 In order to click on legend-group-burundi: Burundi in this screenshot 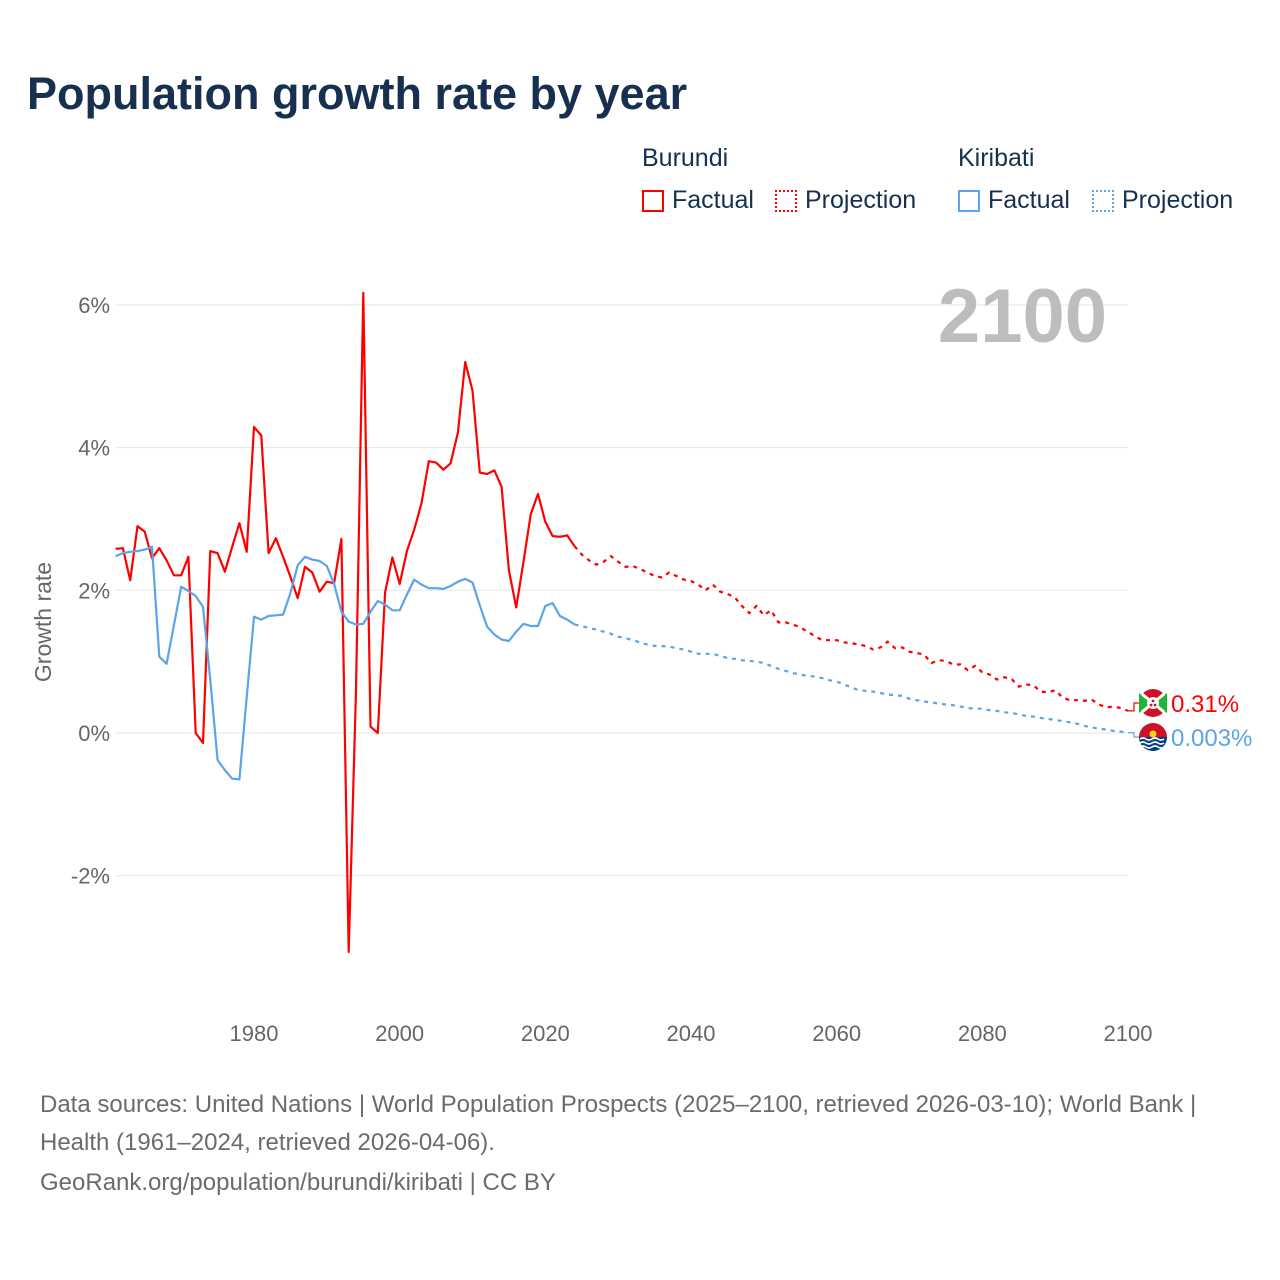, I will do `click(685, 158)`.